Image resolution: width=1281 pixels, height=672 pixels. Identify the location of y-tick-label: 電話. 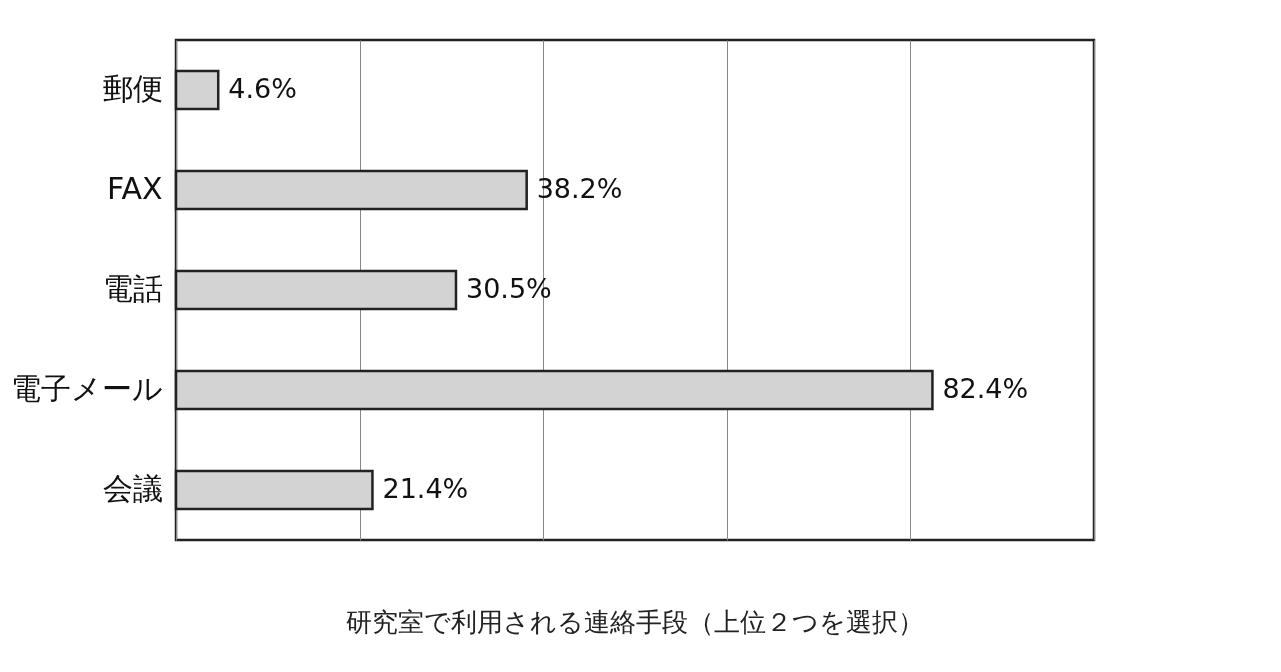
(132, 288).